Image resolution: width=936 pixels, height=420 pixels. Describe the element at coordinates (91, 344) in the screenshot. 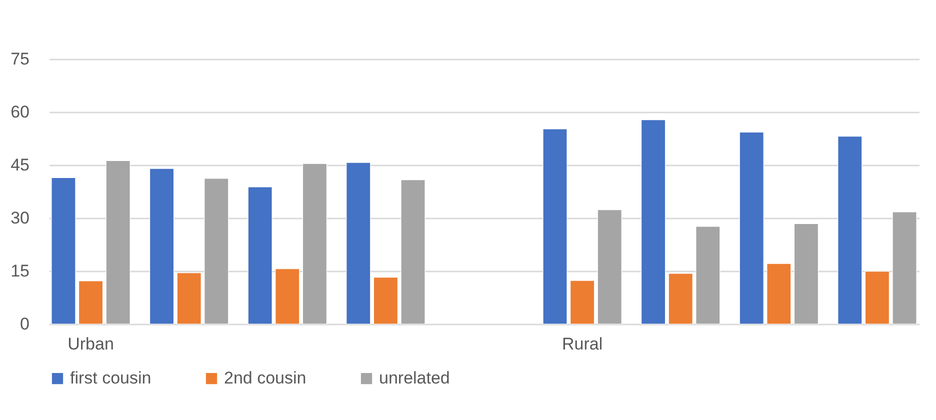

I see `x-tick-label: Urban` at that location.